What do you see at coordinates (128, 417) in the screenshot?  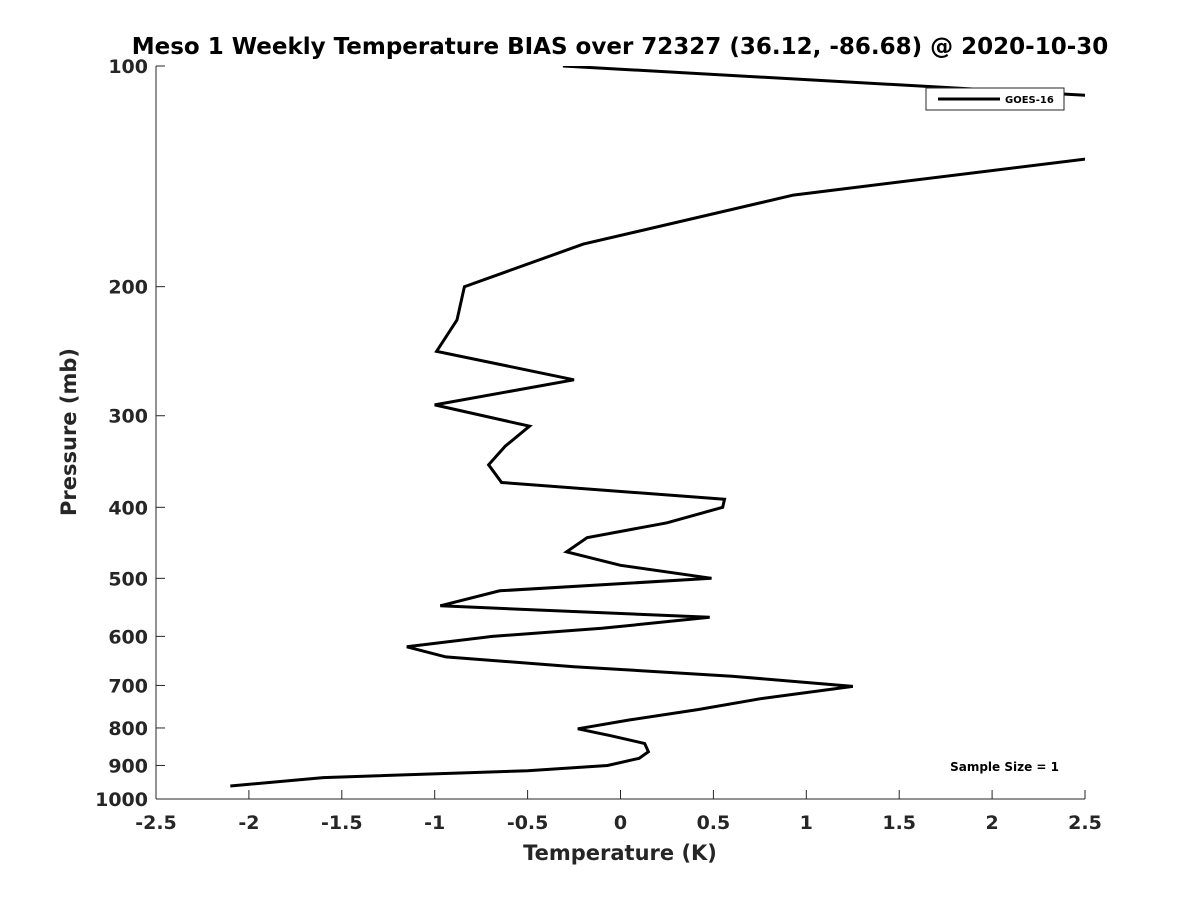 I see `y-tick-label: 300` at bounding box center [128, 417].